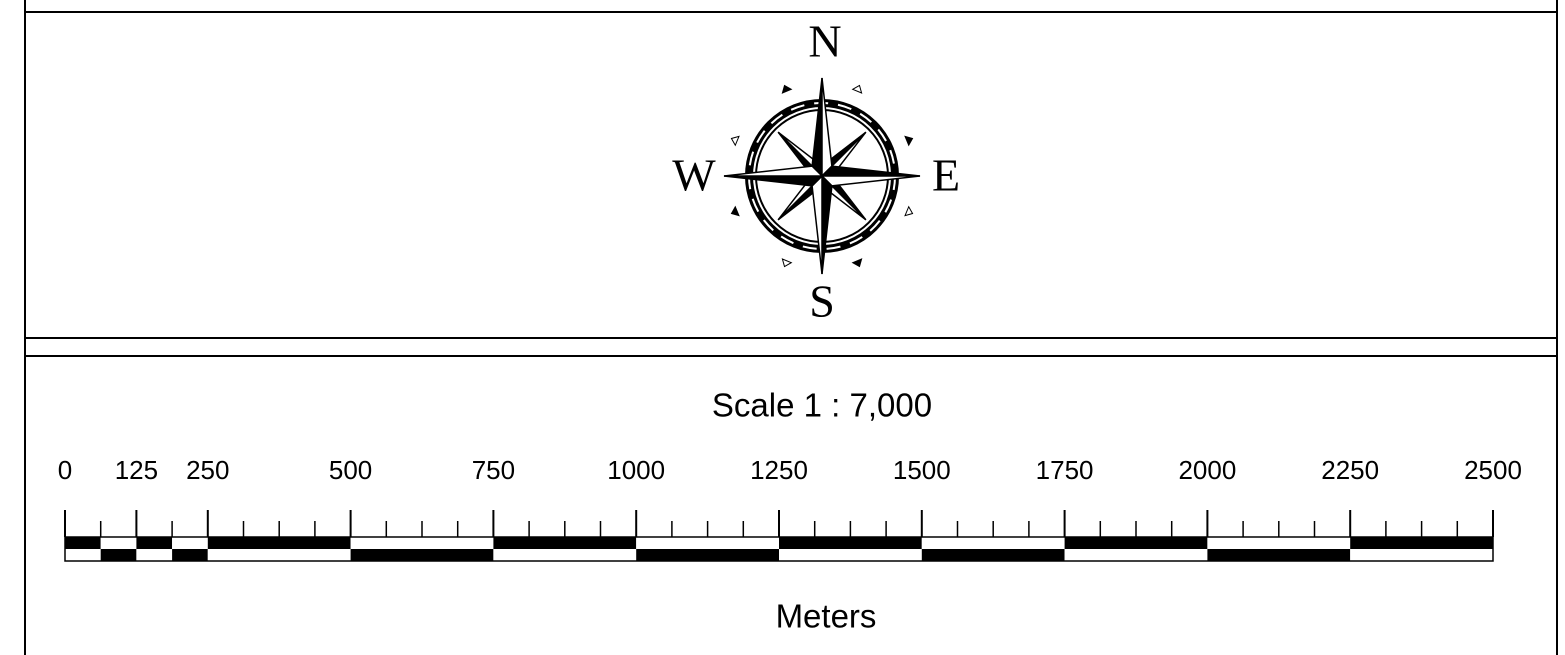 The width and height of the screenshot is (1565, 655). I want to click on scale-tick-label: 2500, so click(1493, 470).